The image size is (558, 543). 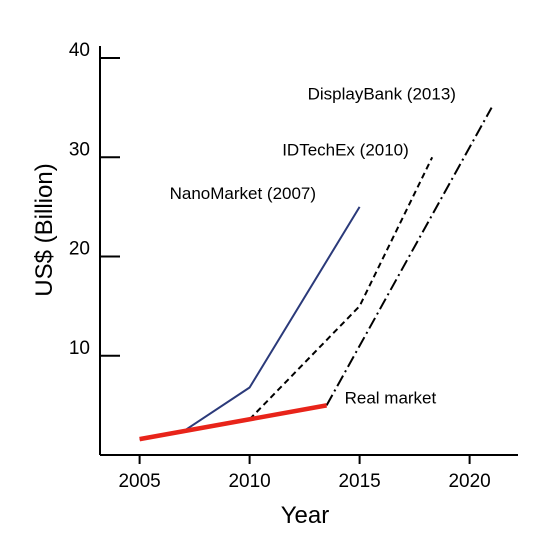 What do you see at coordinates (79, 348) in the screenshot?
I see `y-tick-label: 10` at bounding box center [79, 348].